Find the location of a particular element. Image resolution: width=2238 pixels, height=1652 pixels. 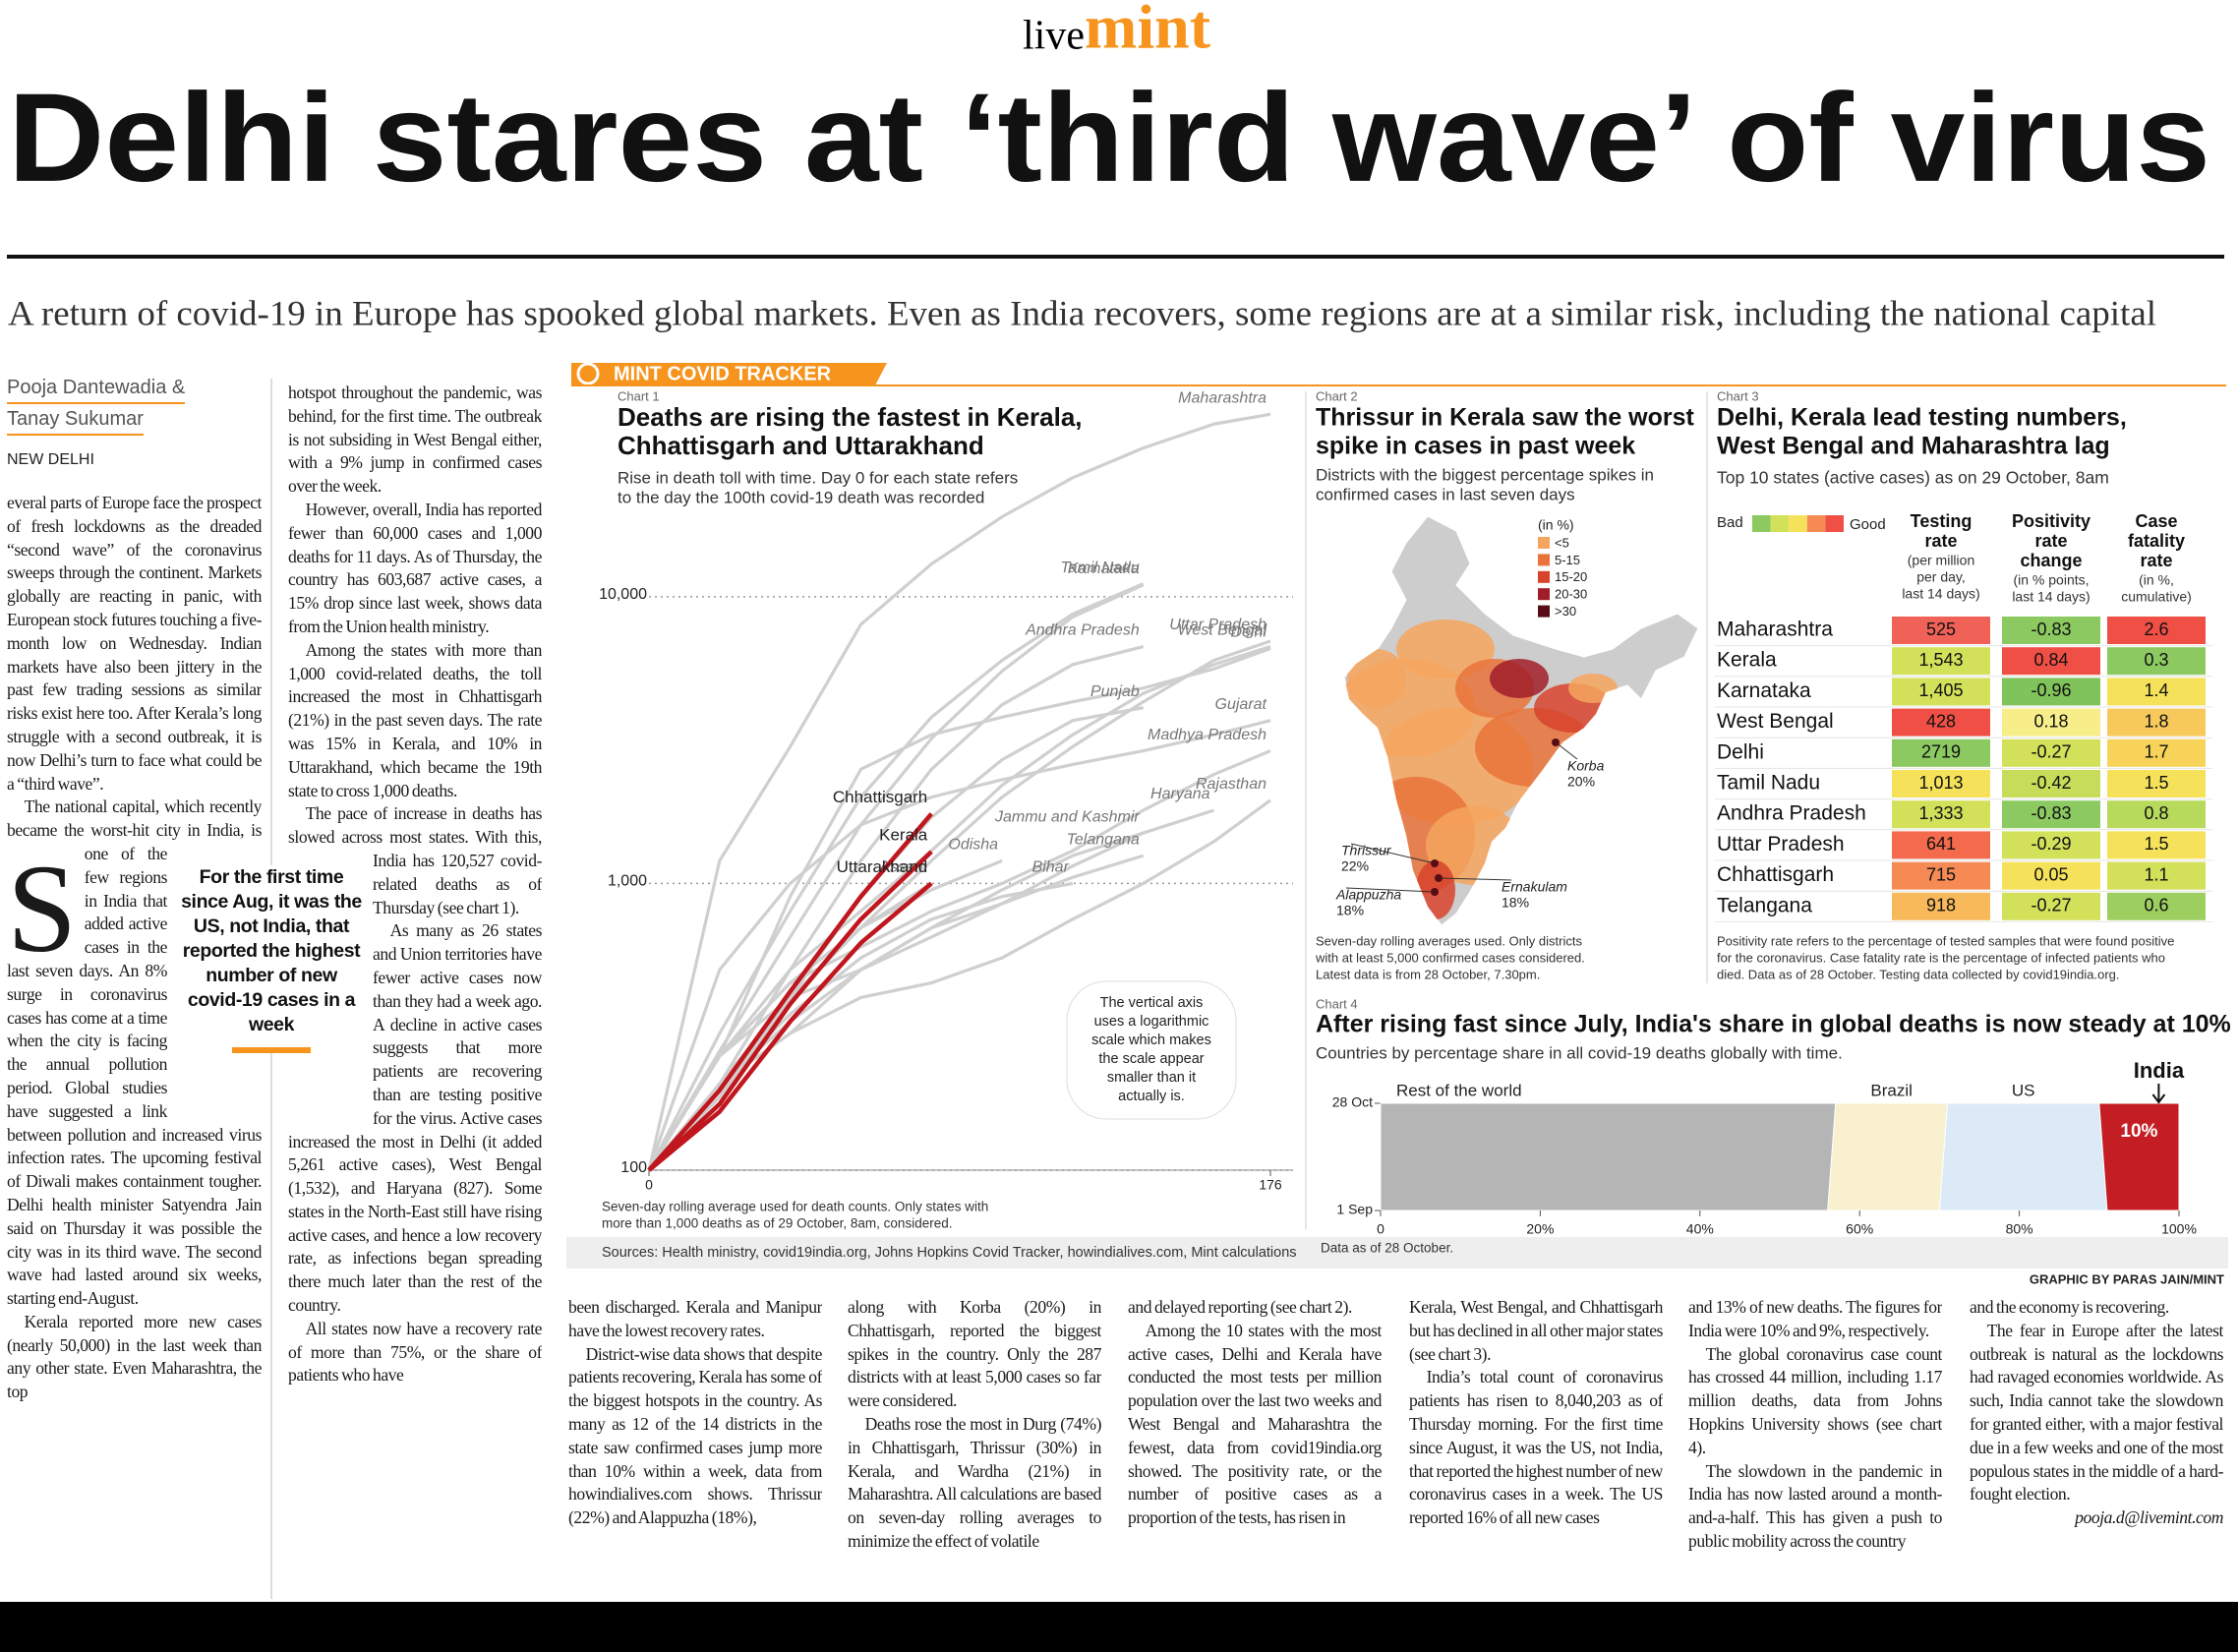

area-band is located at coordinates (1888, 1156).